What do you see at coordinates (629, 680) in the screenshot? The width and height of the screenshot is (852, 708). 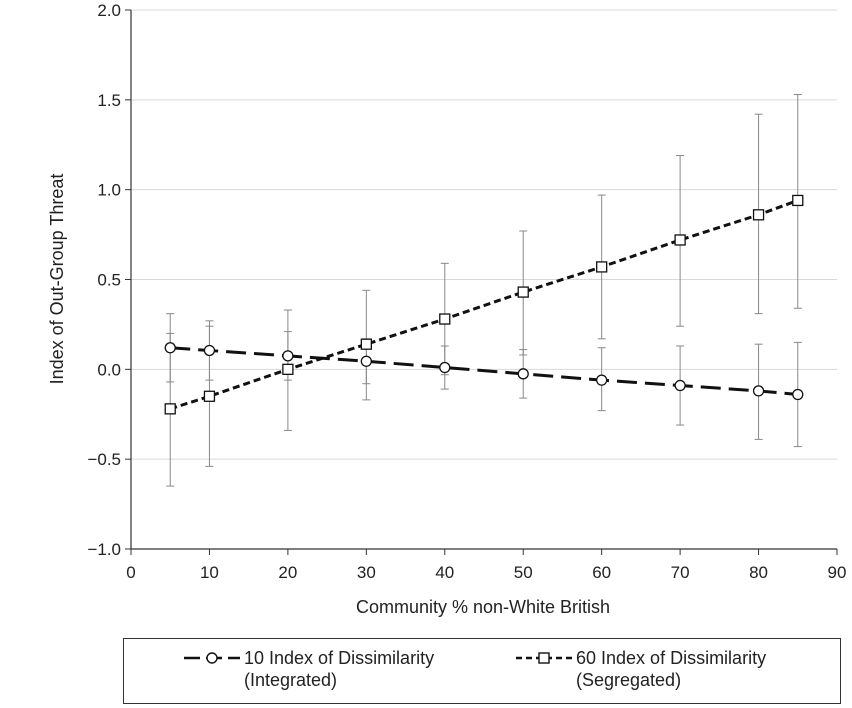 I see `legend-label-line2: (Segregated)` at bounding box center [629, 680].